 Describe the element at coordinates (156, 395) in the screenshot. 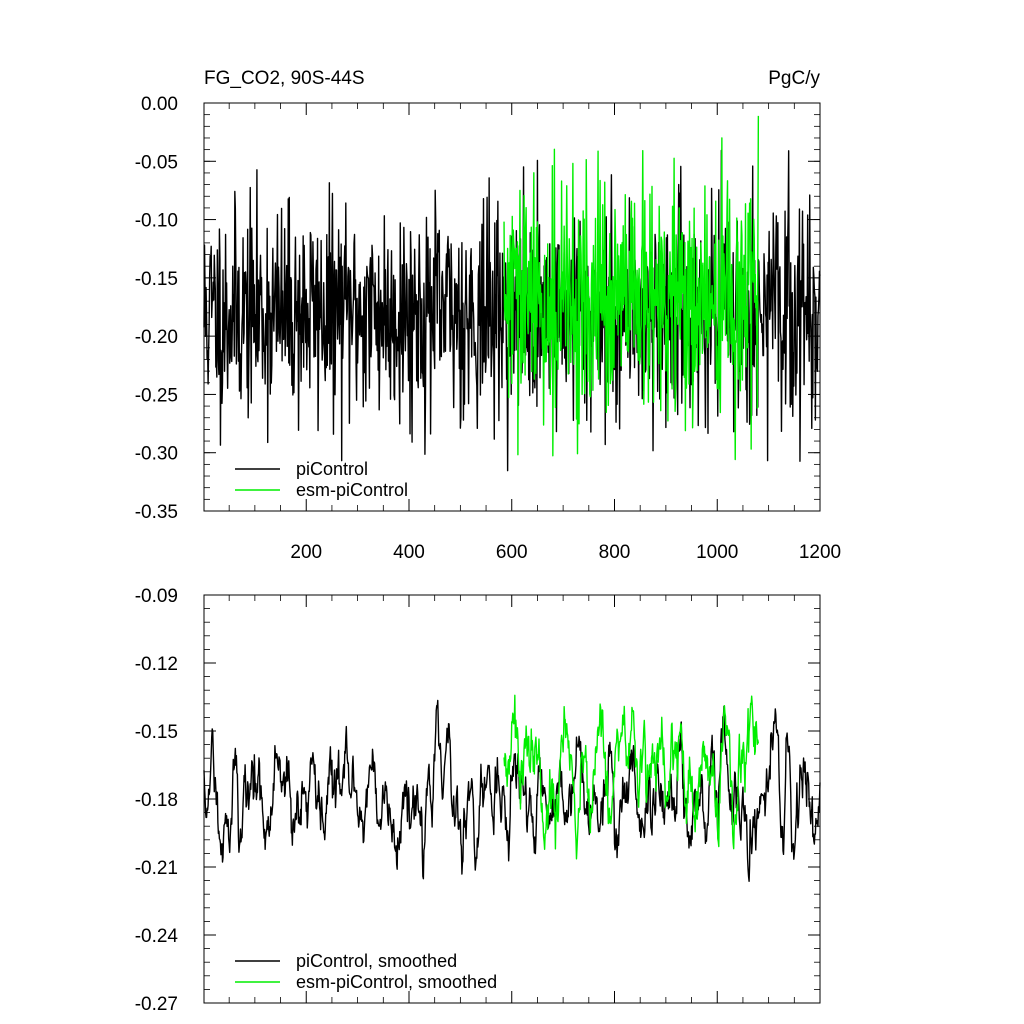

I see `y-tick-label: -0.25` at that location.